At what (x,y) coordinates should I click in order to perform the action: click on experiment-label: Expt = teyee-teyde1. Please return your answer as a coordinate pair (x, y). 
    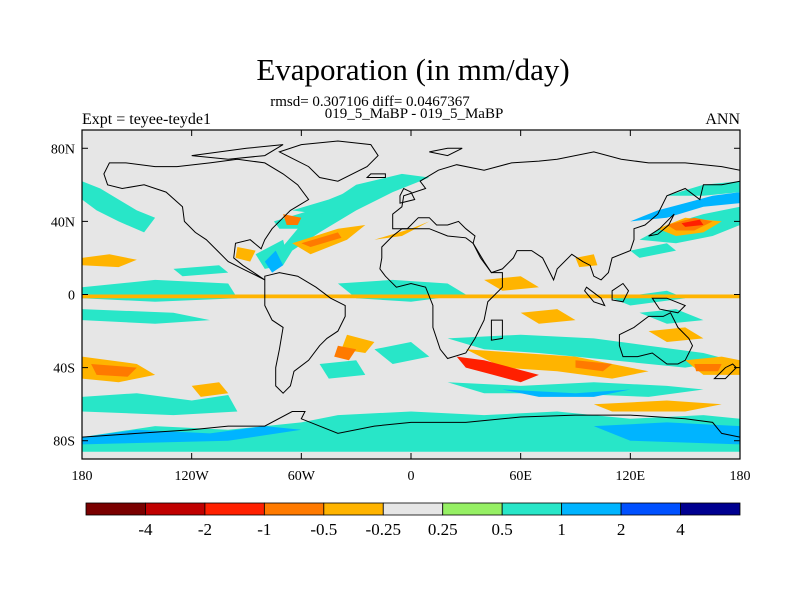
    Looking at the image, I should click on (146, 119).